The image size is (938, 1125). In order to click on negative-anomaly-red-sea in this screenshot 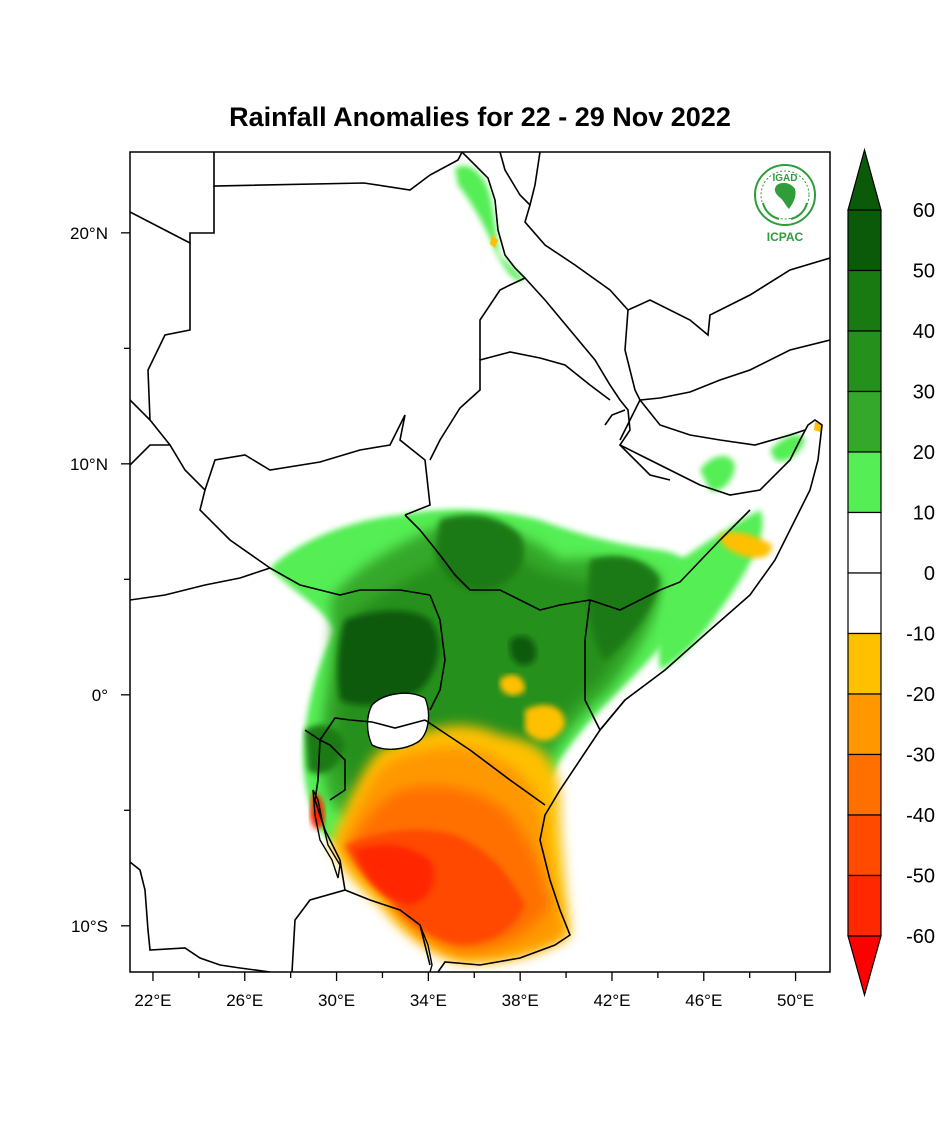, I will do `click(494, 241)`.